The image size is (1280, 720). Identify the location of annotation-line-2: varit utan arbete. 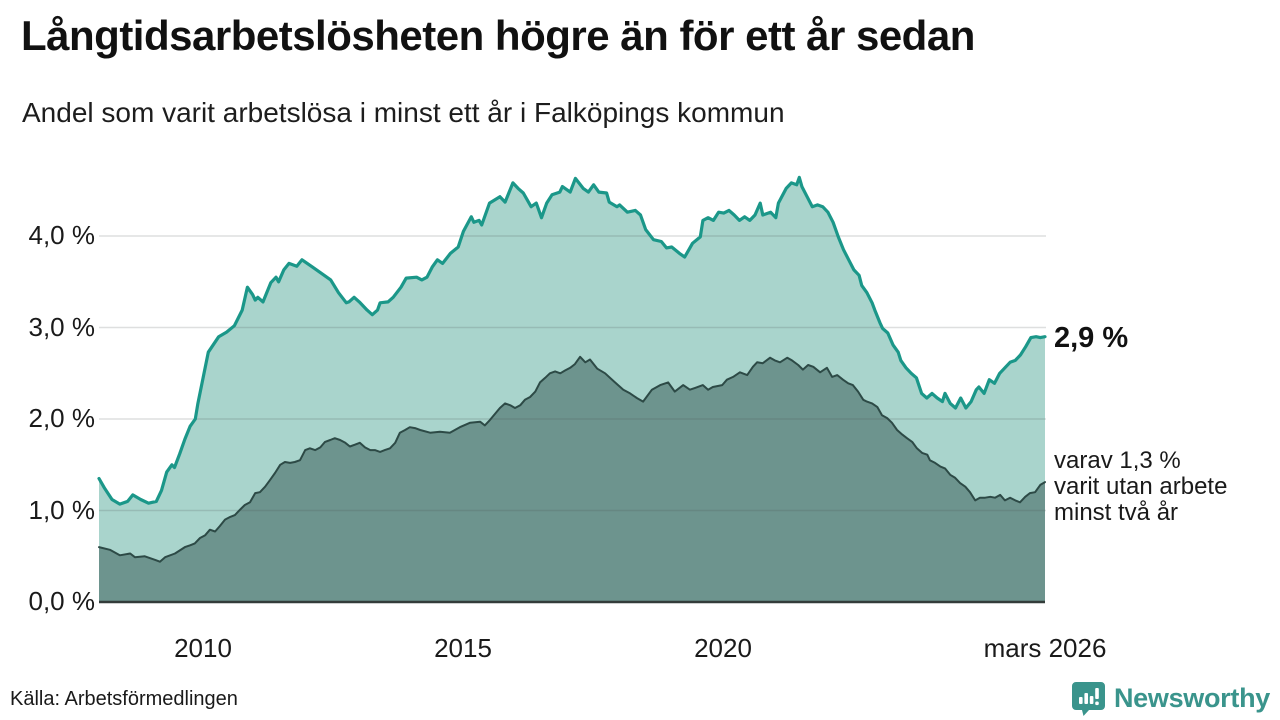
(1141, 486).